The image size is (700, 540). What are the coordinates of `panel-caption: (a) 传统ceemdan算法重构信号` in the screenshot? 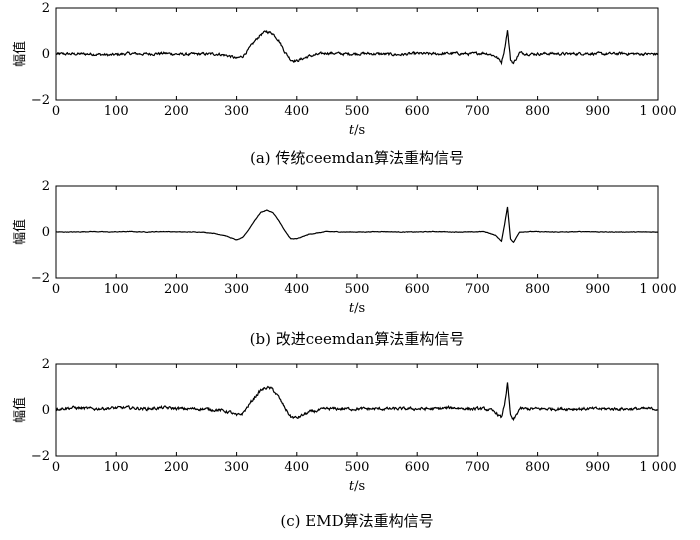 It's located at (357, 158).